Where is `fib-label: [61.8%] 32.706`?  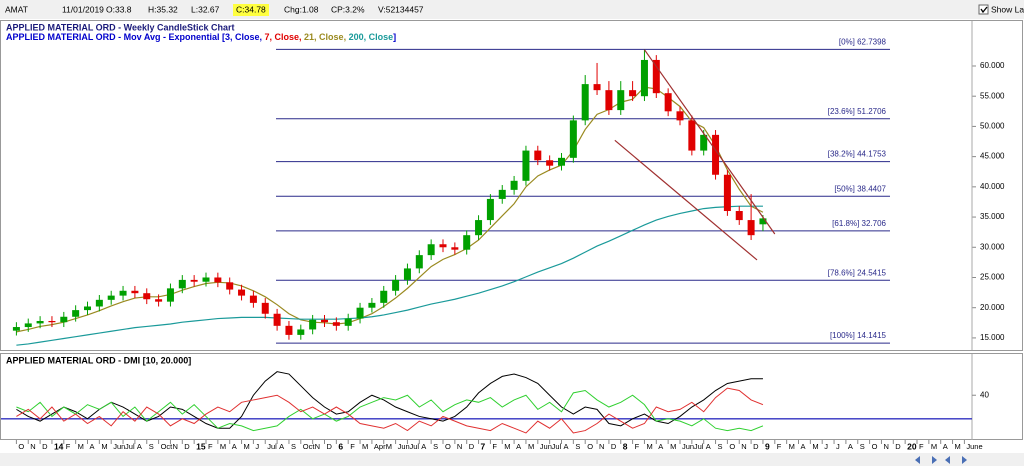
fib-label: [61.8%] 32.706 is located at coordinates (859, 223).